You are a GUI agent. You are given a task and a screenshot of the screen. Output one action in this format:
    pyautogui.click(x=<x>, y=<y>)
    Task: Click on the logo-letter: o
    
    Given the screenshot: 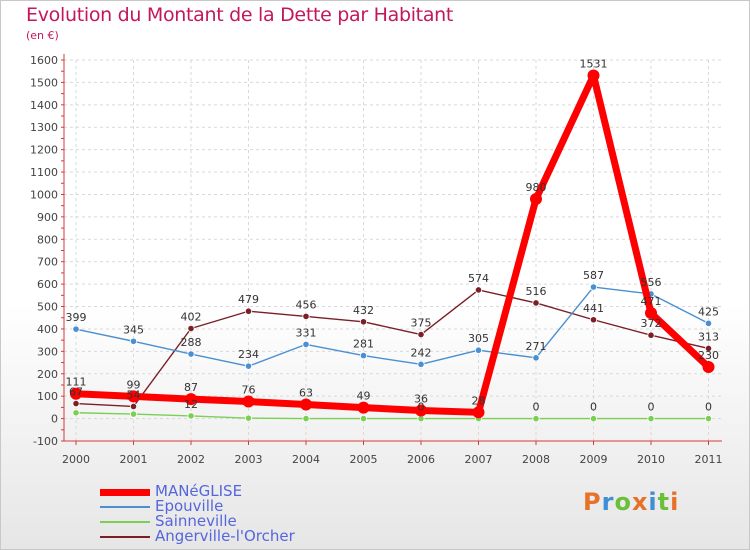 What is the action you would take?
    pyautogui.click(x=623, y=502)
    